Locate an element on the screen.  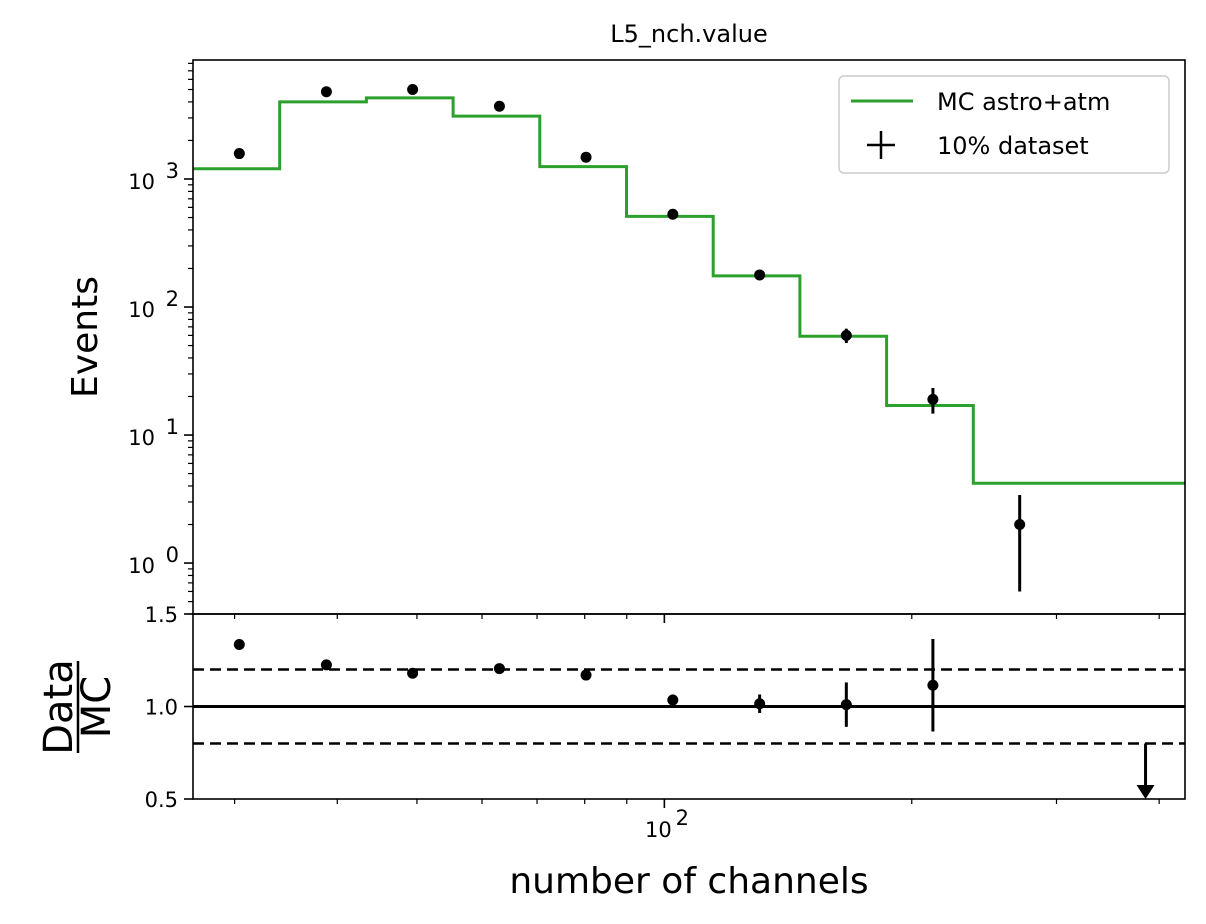
ratio-upper-limit-arrowhead is located at coordinates (1145, 792).